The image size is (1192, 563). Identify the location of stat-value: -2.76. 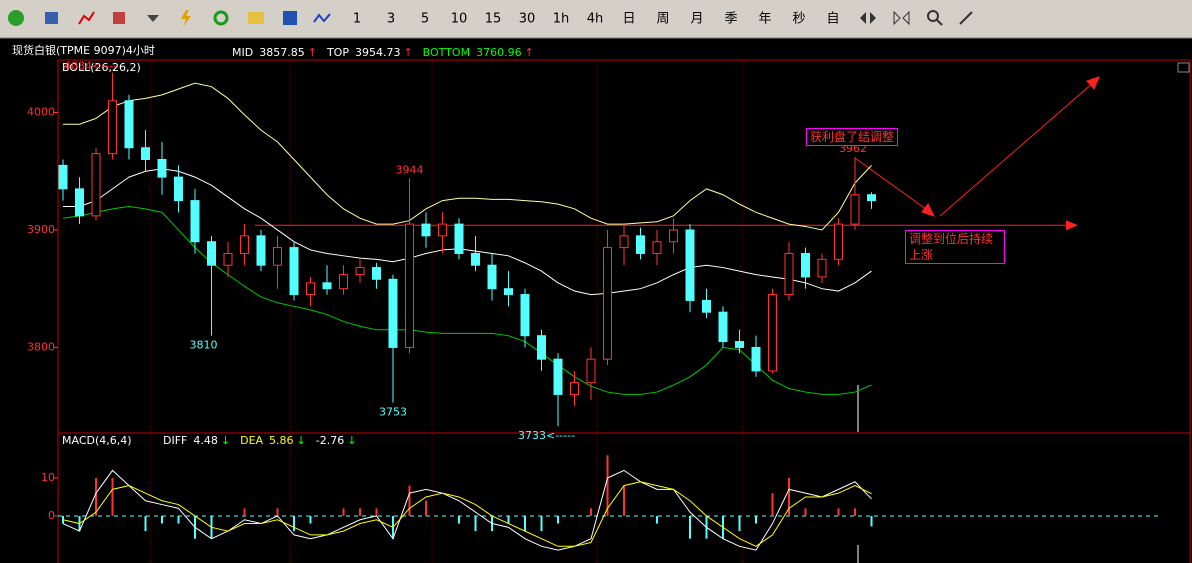
(330, 440).